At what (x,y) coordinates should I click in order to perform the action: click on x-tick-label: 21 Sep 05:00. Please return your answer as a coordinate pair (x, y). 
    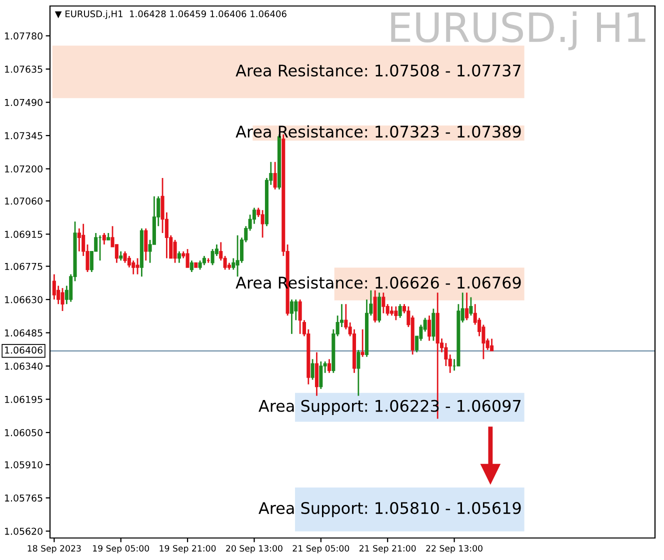
    Looking at the image, I should click on (321, 549).